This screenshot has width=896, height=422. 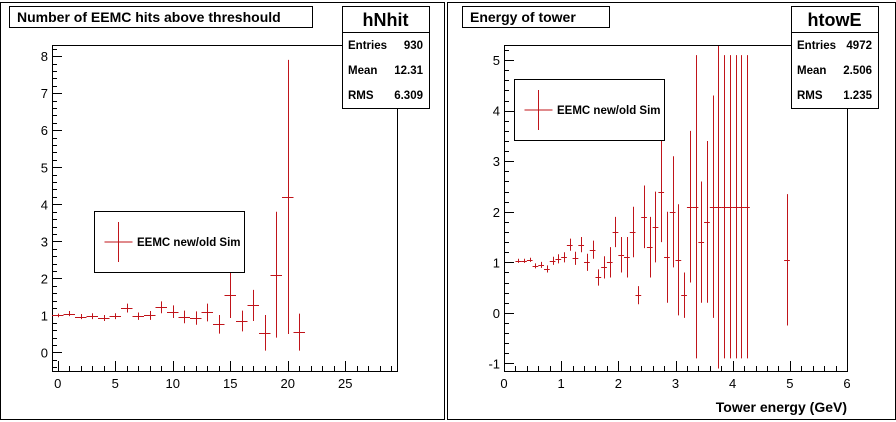 I want to click on legend-marker, so click(x=118, y=242).